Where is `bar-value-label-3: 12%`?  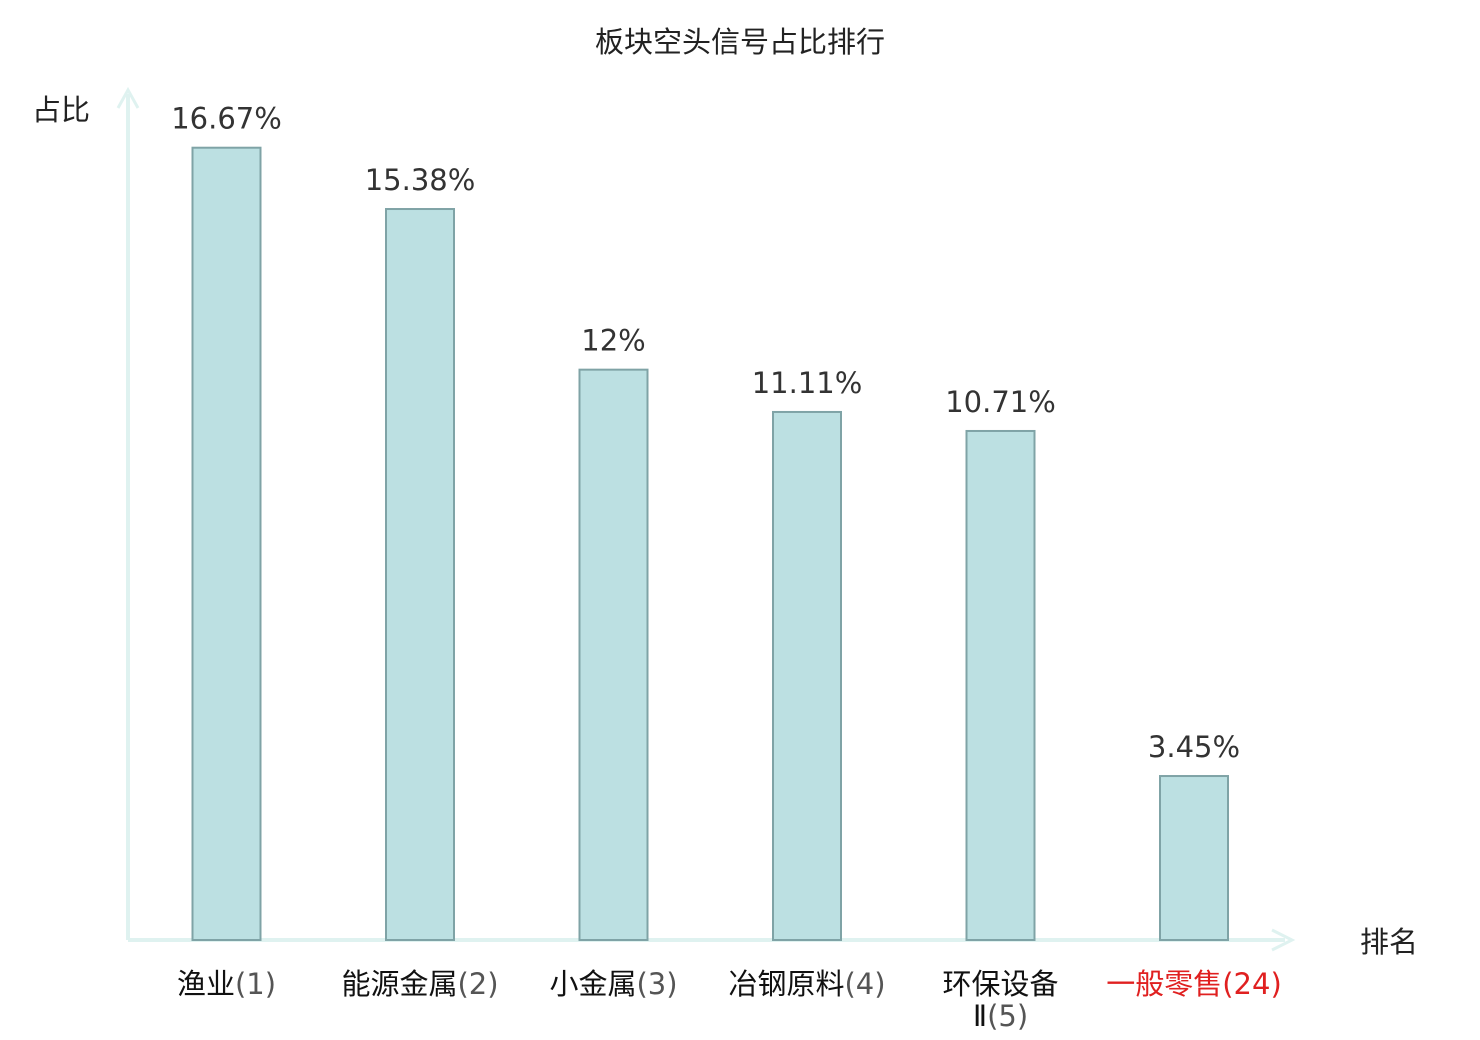 bar-value-label-3: 12% is located at coordinates (613, 341).